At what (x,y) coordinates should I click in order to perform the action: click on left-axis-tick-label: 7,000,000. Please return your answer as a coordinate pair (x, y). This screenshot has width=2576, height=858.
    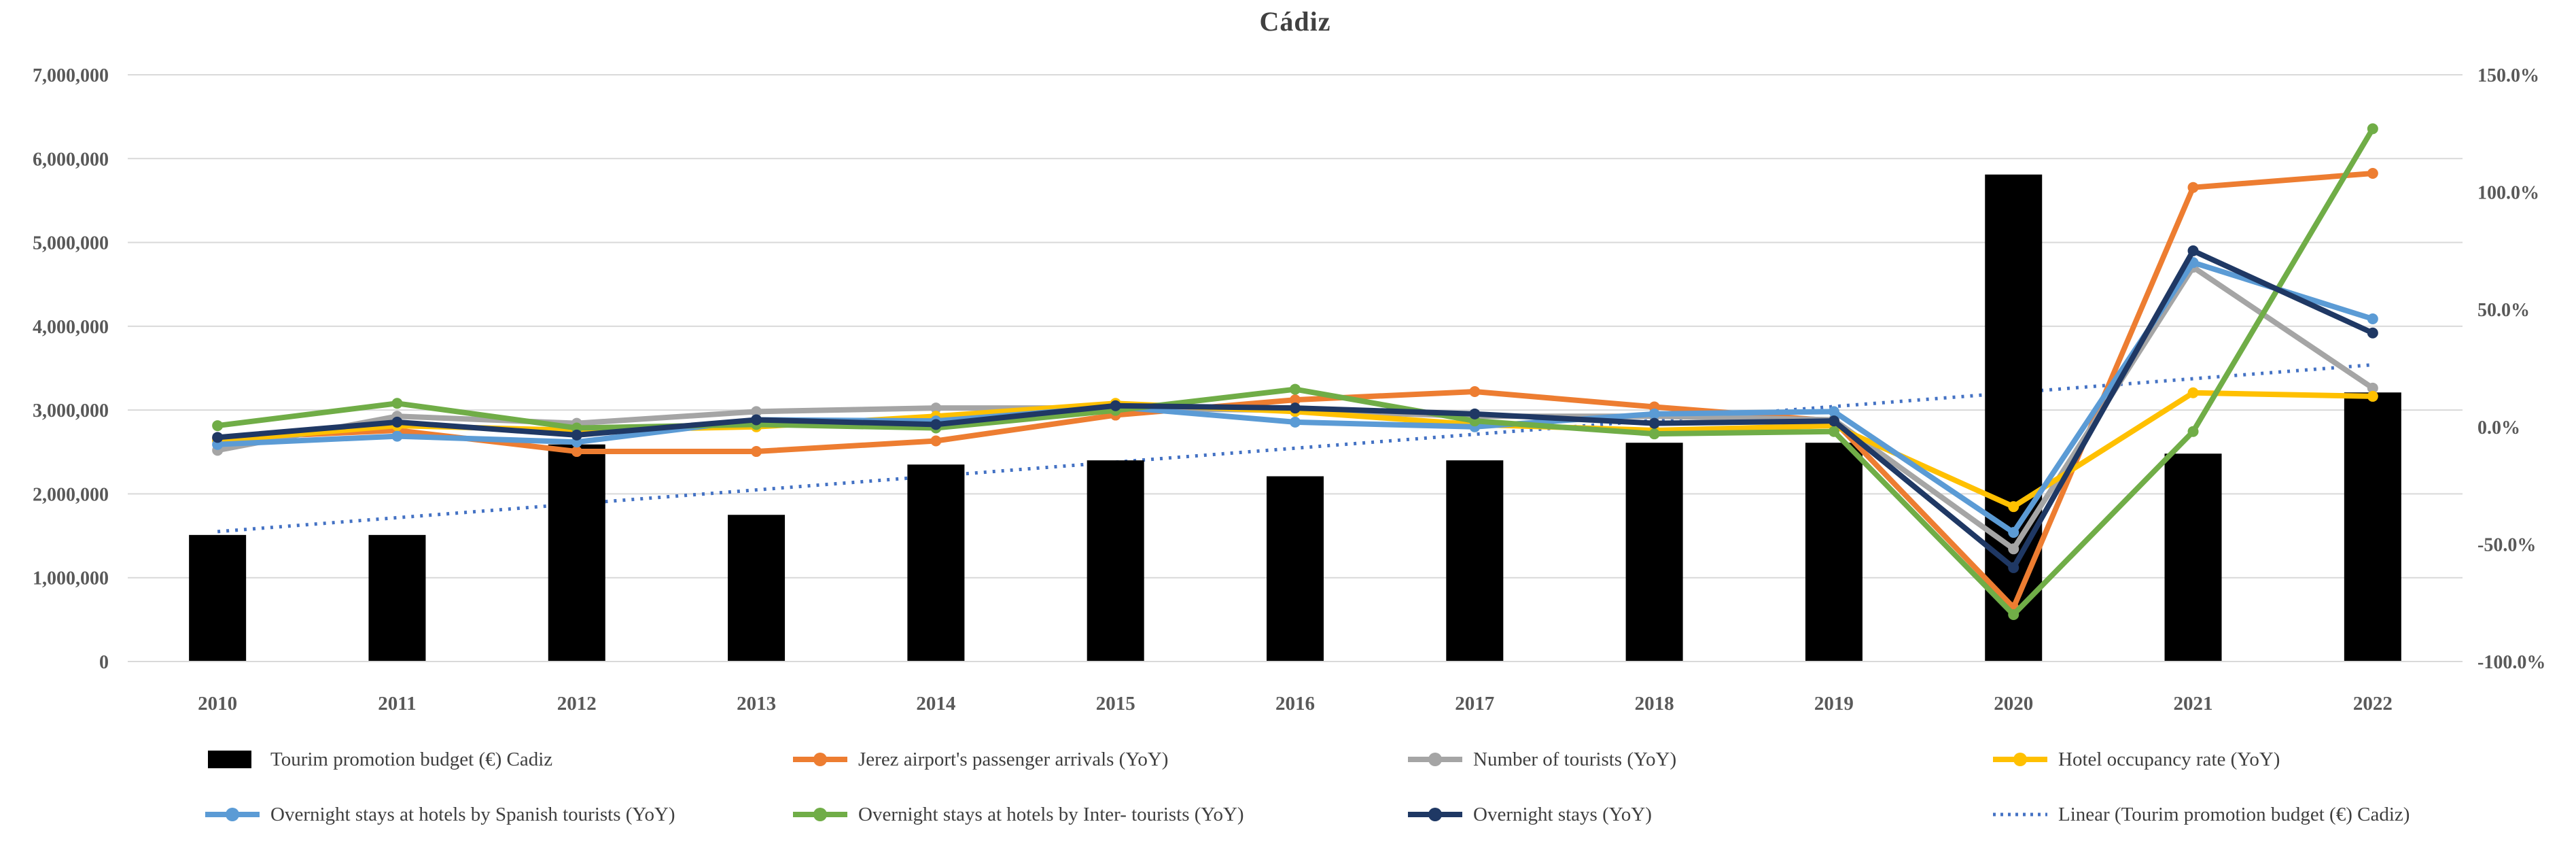
    Looking at the image, I should click on (71, 75).